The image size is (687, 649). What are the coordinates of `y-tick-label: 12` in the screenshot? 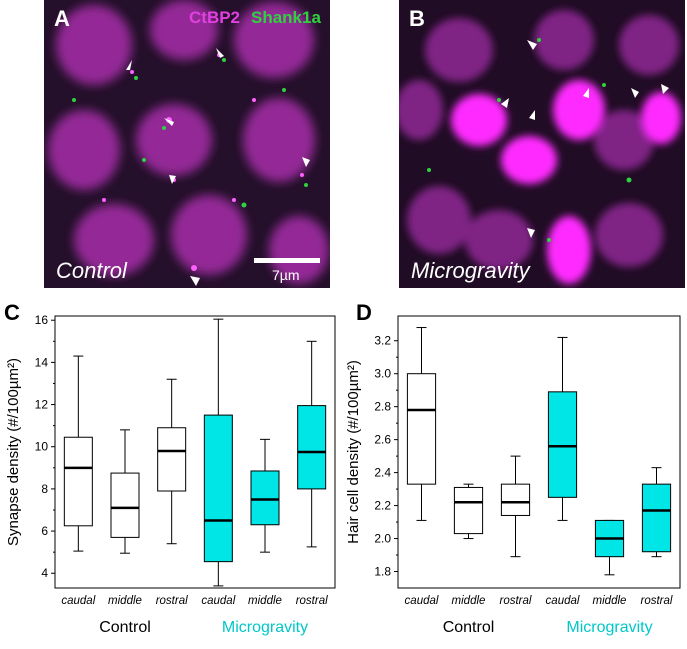 It's located at (42, 405).